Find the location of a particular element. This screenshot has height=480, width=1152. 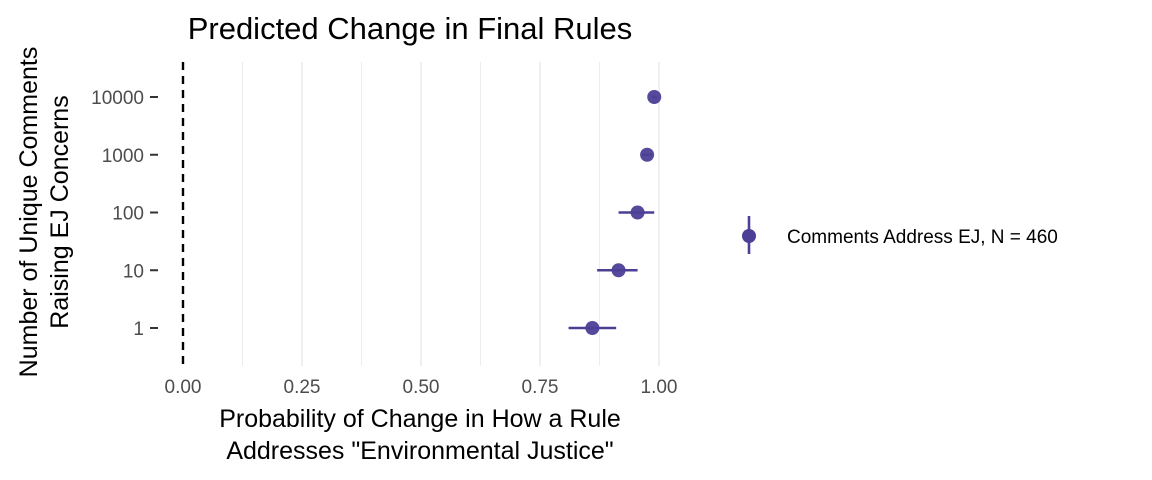

y-tick-label: 10000 is located at coordinates (117, 98).